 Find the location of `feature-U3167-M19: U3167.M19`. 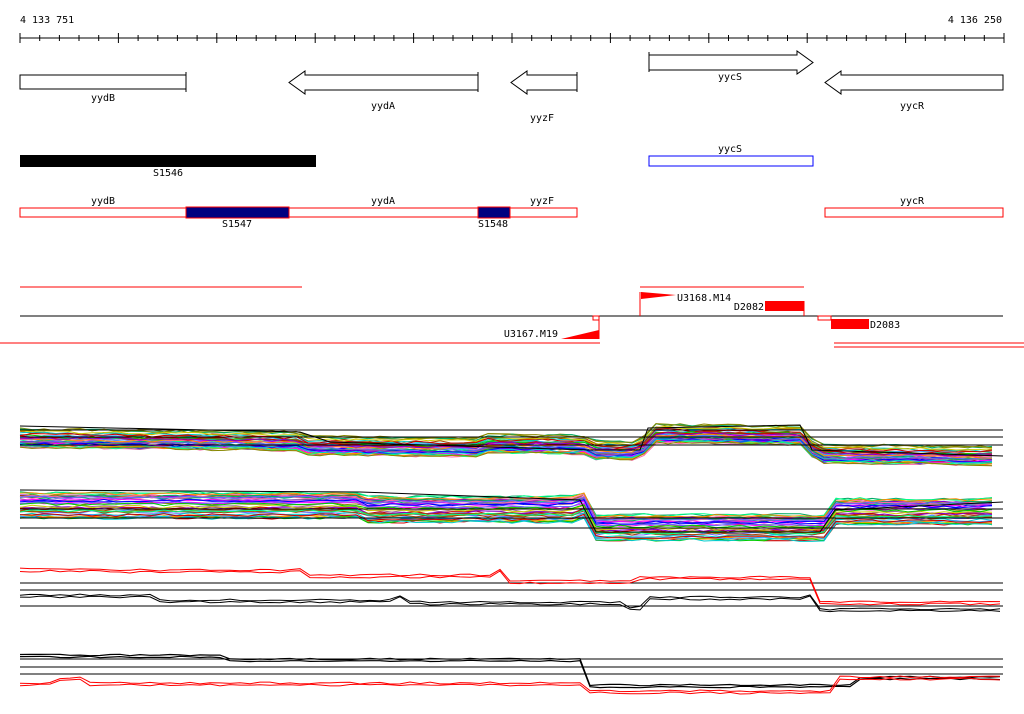

feature-U3167-M19: U3167.M19 is located at coordinates (552, 327).